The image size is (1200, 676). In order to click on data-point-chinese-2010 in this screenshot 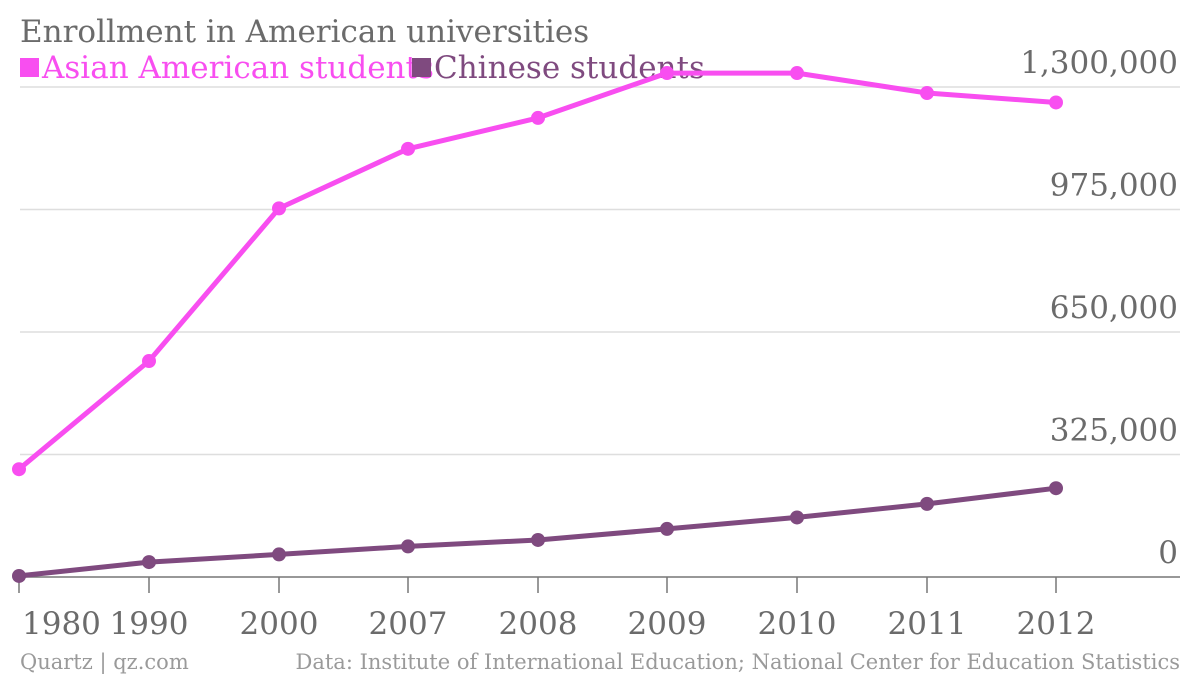, I will do `click(797, 517)`.